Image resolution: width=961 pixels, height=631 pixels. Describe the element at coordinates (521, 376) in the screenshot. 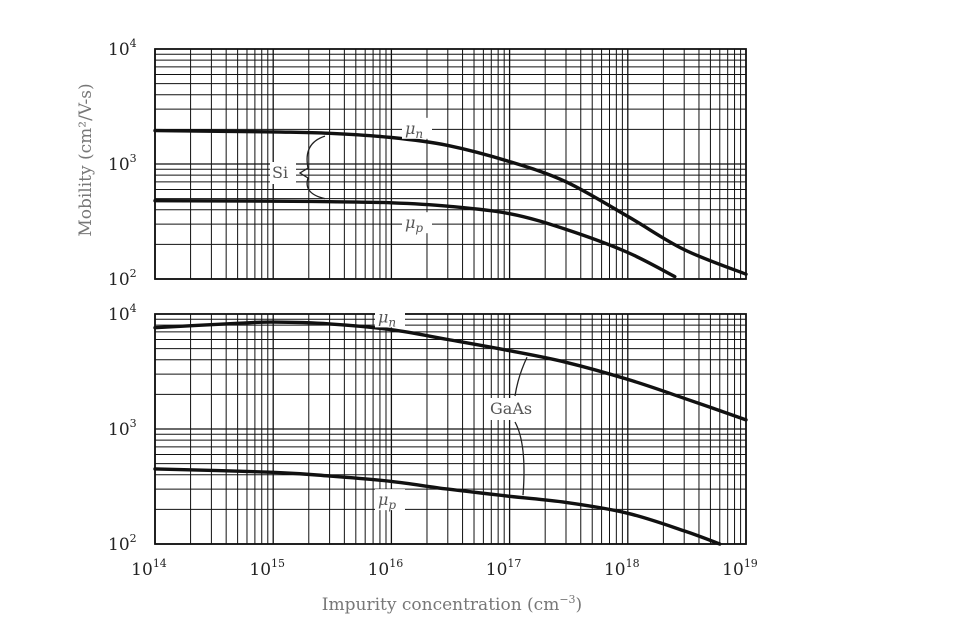

I see `gaas-leader-n` at that location.